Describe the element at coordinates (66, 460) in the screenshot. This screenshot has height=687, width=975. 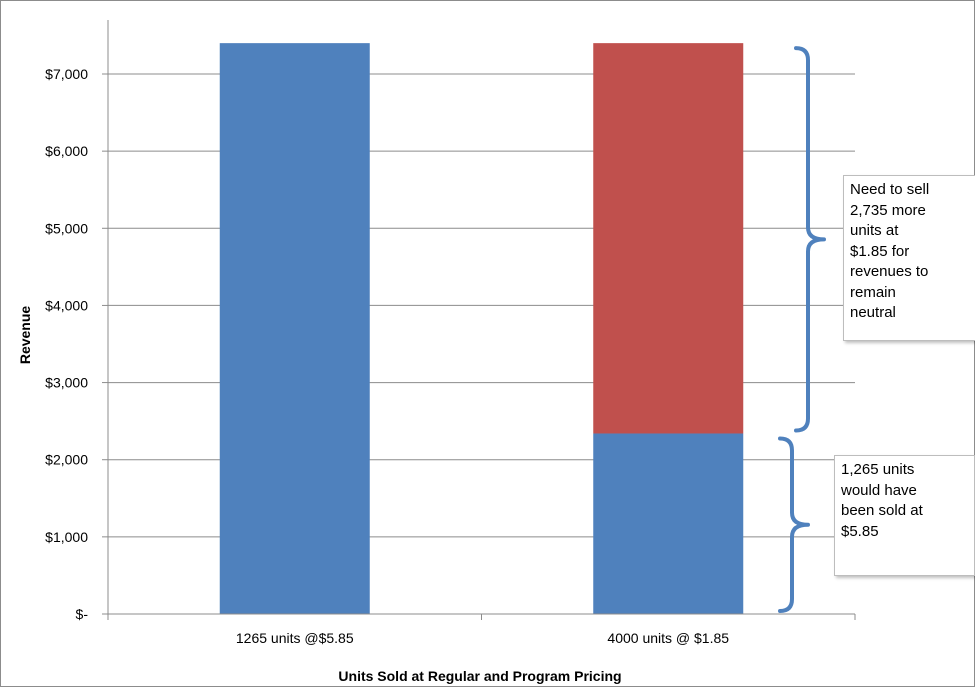
I see `y-tick-label: $2,000` at that location.